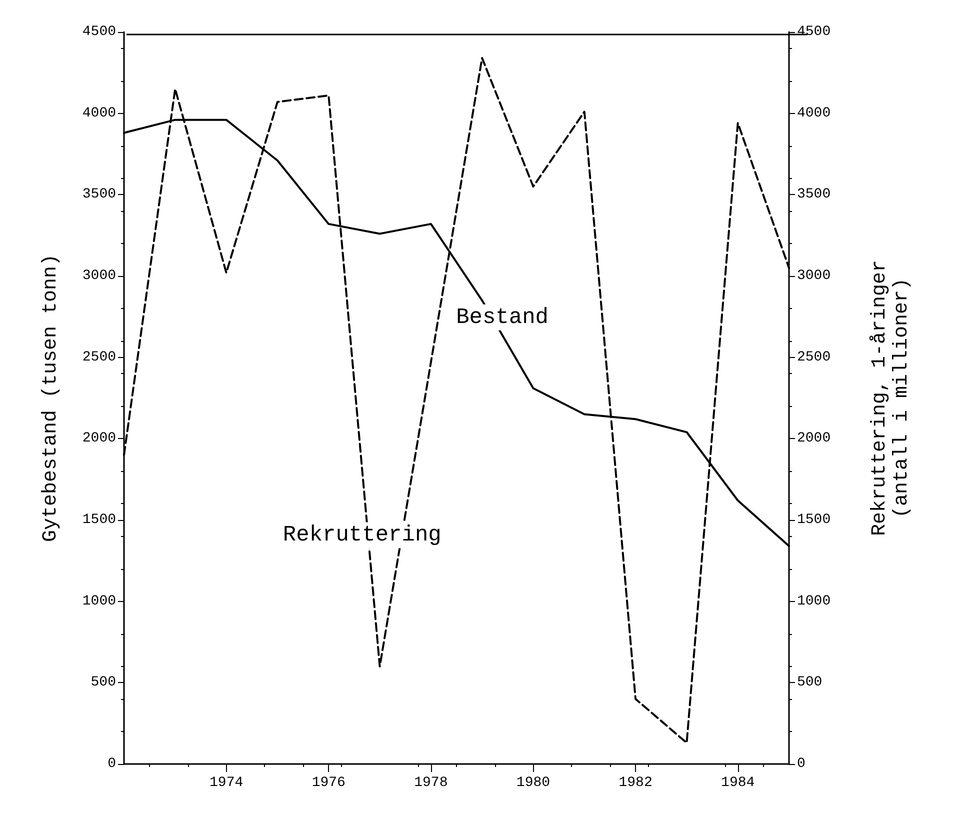 The width and height of the screenshot is (953, 832). Describe the element at coordinates (431, 783) in the screenshot. I see `x-tick-label: 1978` at that location.